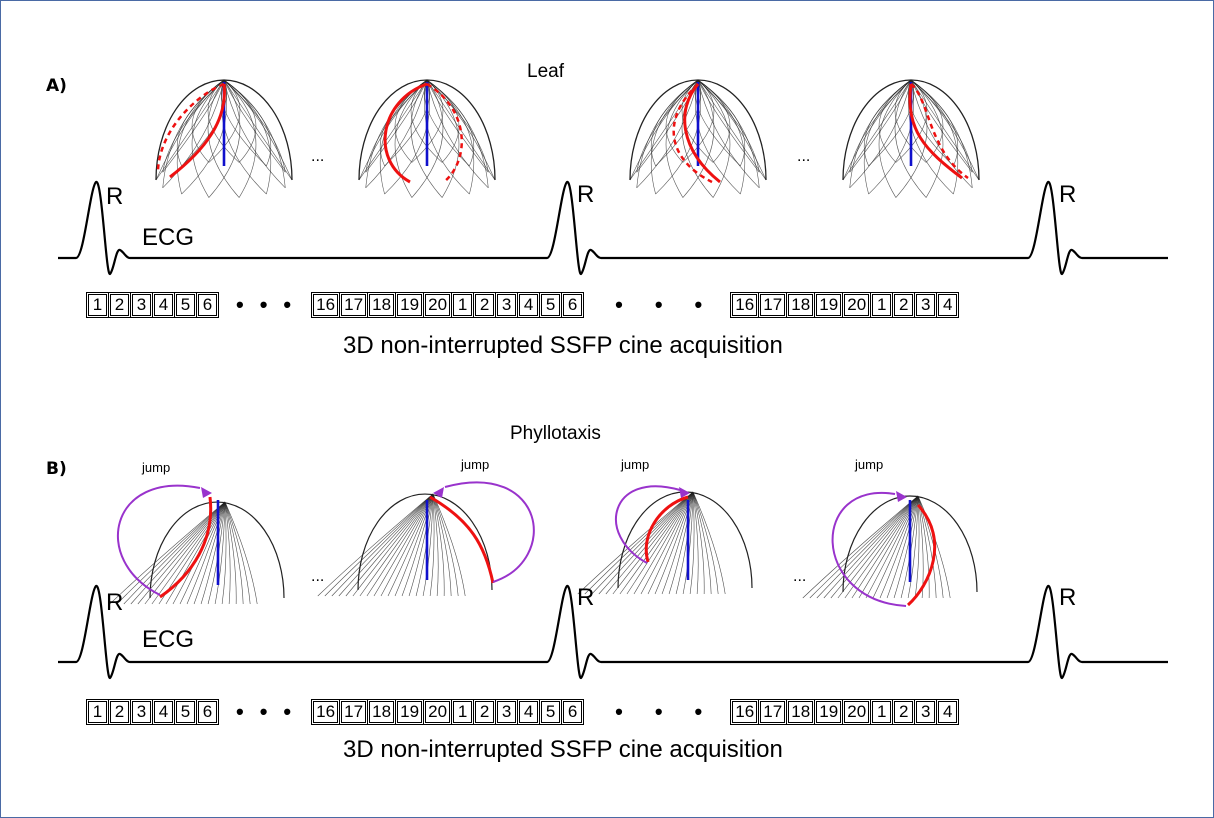 This screenshot has height=818, width=1214. What do you see at coordinates (1068, 194) in the screenshot?
I see `panel-a-r-label-3: R` at bounding box center [1068, 194].